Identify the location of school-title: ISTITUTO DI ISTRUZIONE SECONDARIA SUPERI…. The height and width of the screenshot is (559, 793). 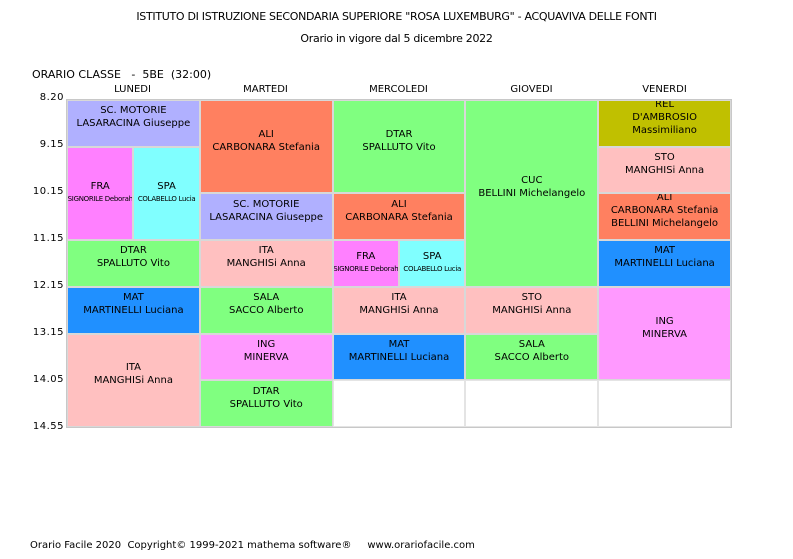
(396, 16).